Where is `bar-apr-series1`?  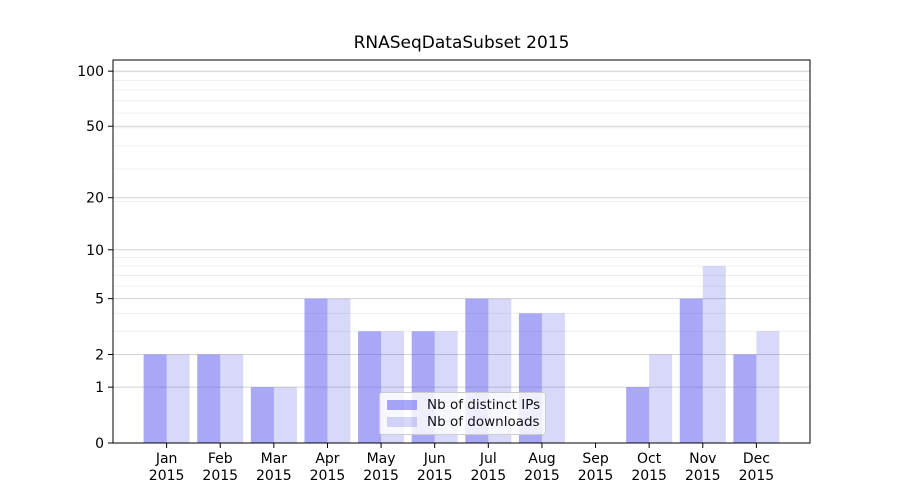
bar-apr-series1 is located at coordinates (339, 370).